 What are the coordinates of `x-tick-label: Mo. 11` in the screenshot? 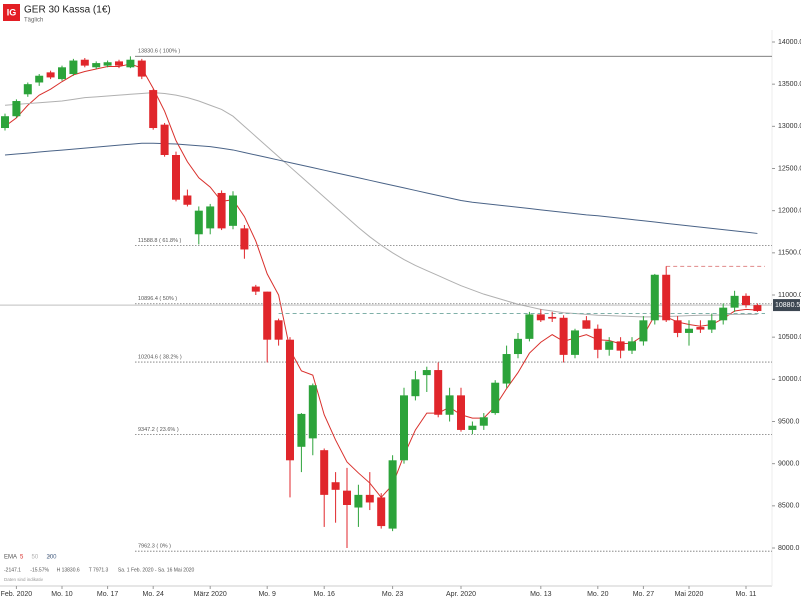 It's located at (746, 594).